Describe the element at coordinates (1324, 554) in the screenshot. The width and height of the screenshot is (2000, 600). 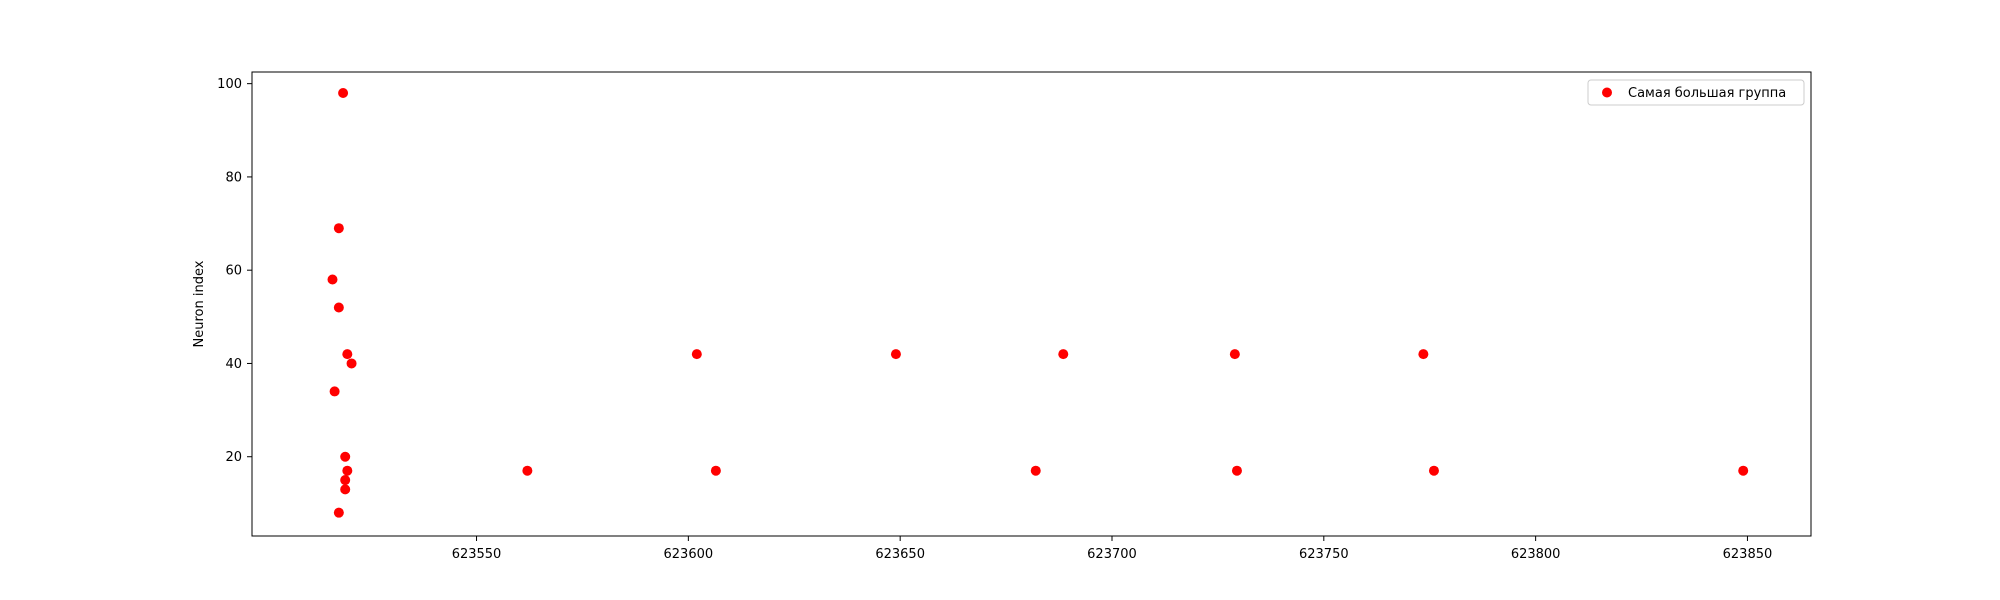
I see `x-tick-label: 623750` at that location.